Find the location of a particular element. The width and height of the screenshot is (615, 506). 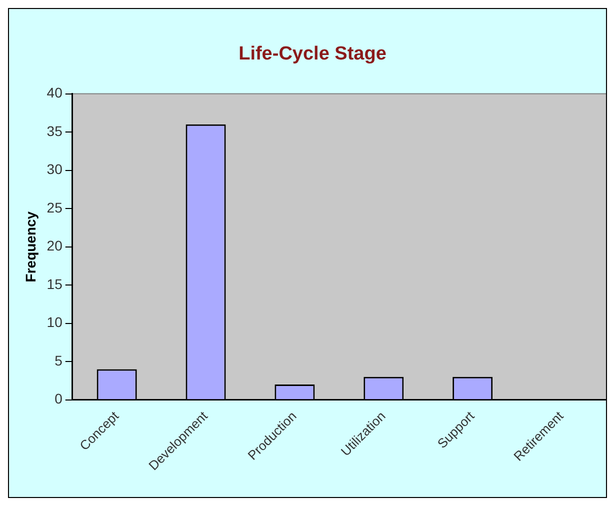

y-tick-label: 30 is located at coordinates (54, 169).